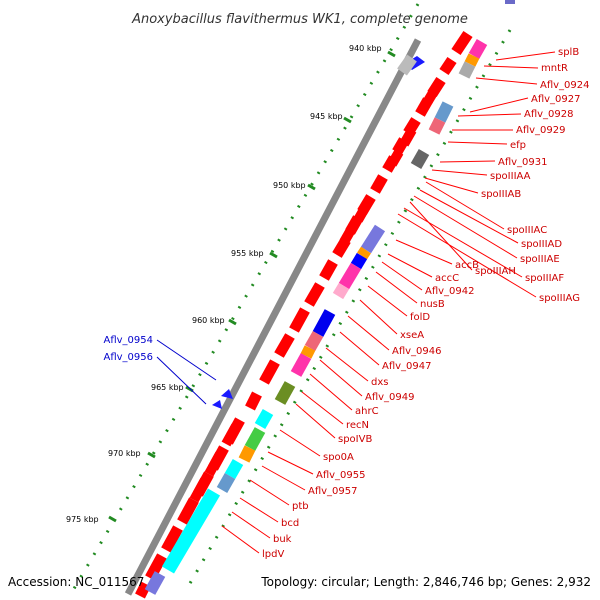  What do you see at coordinates (450, 291) in the screenshot?
I see `gene-label: Aflv_0942` at bounding box center [450, 291].